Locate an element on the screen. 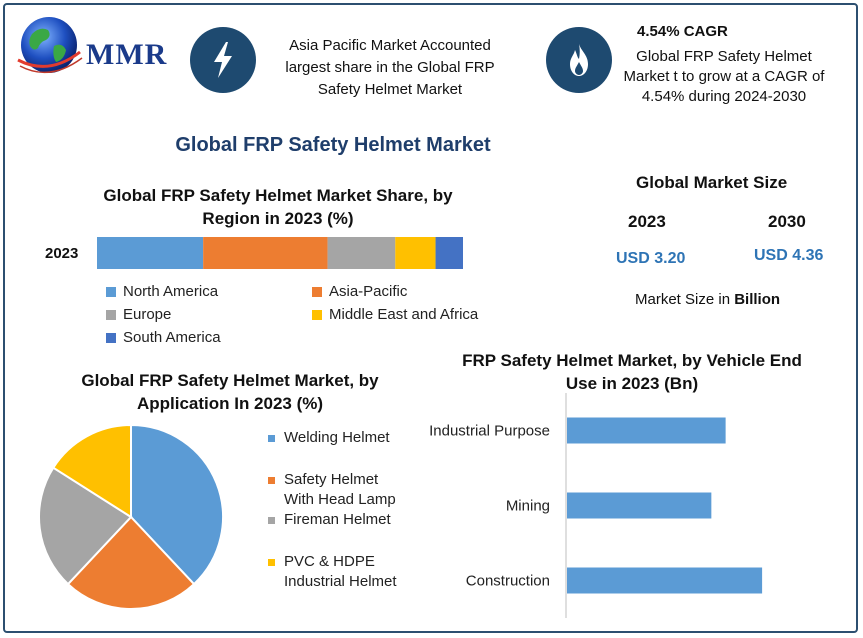 The image size is (863, 638). lightning-icon-badge is located at coordinates (223, 60).